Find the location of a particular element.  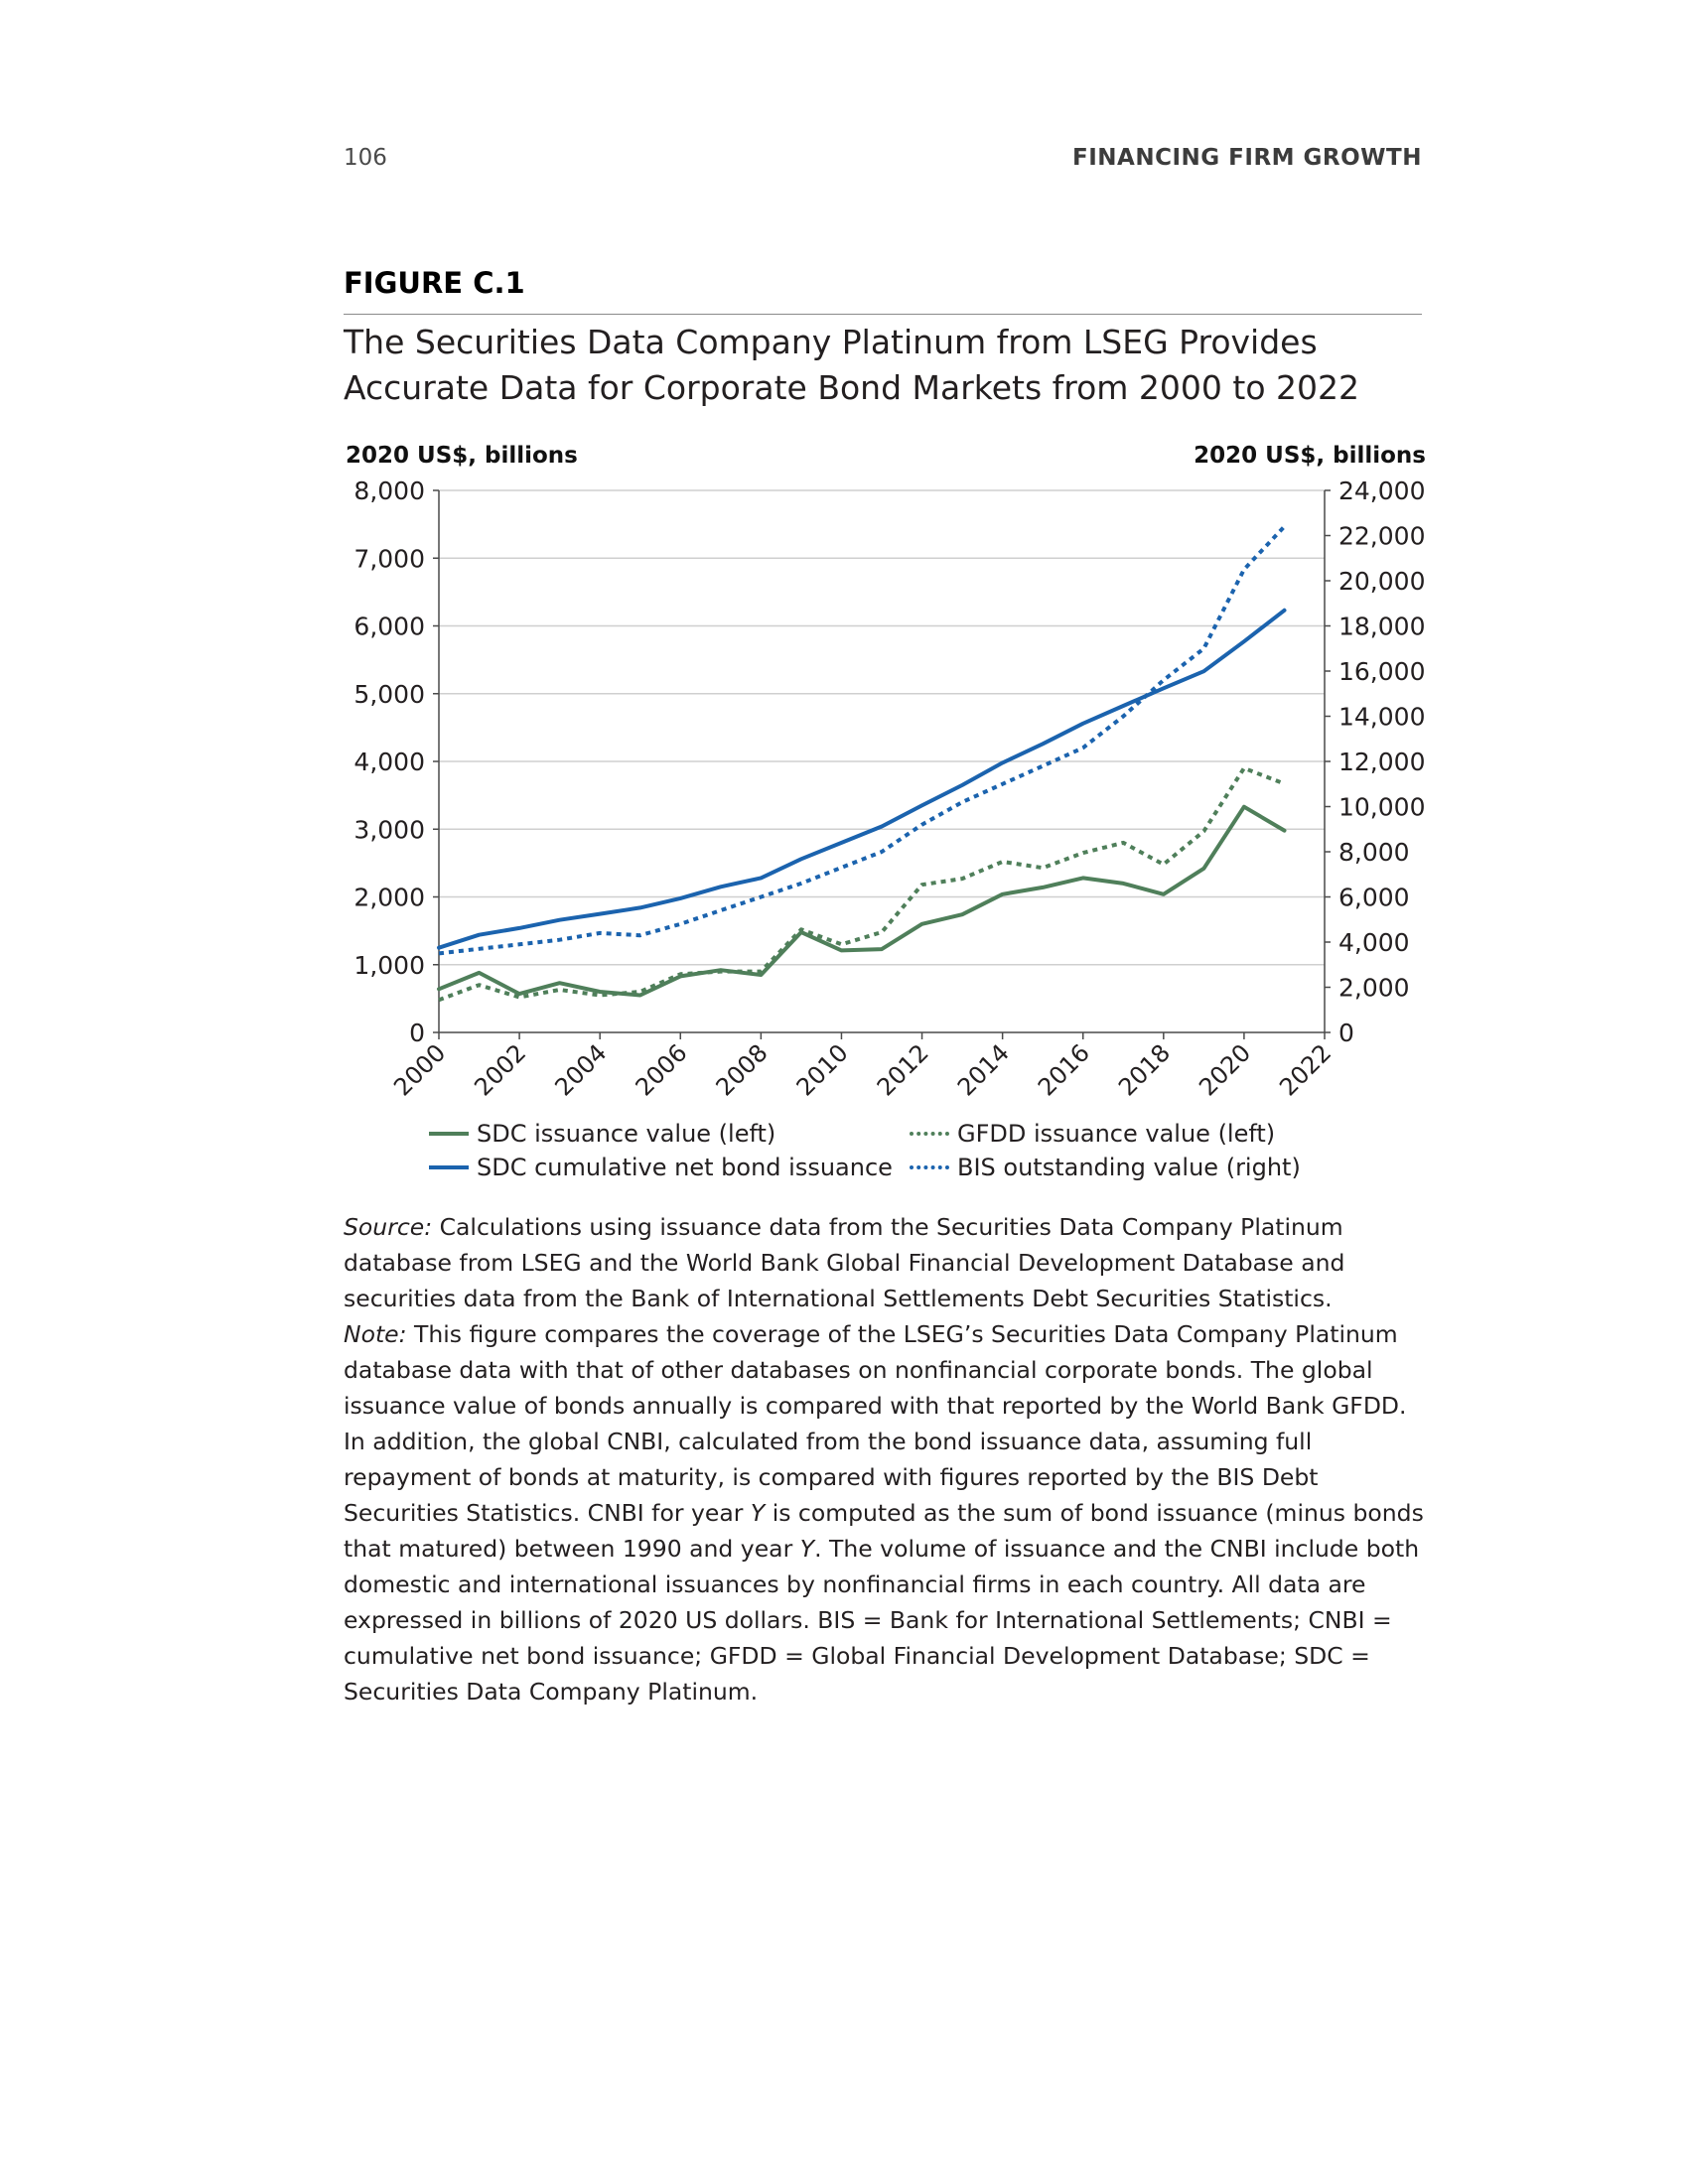

x-axis-tick-label: 2020 is located at coordinates (1225, 1069).